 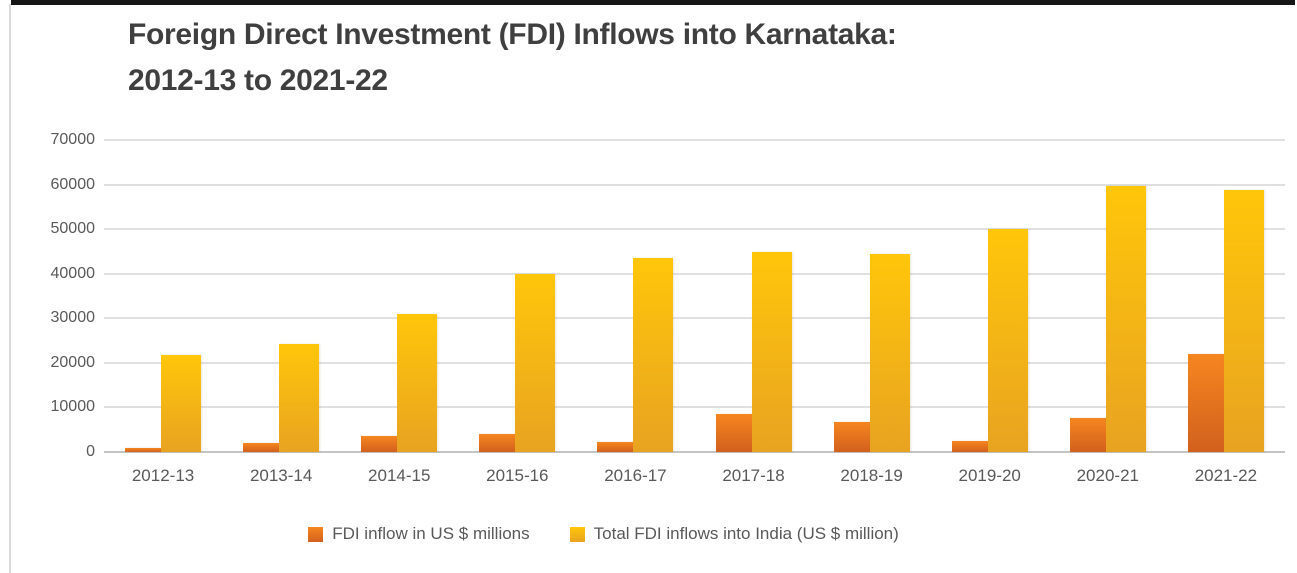 I want to click on y-tick-label-20000: 20000, so click(x=73, y=362).